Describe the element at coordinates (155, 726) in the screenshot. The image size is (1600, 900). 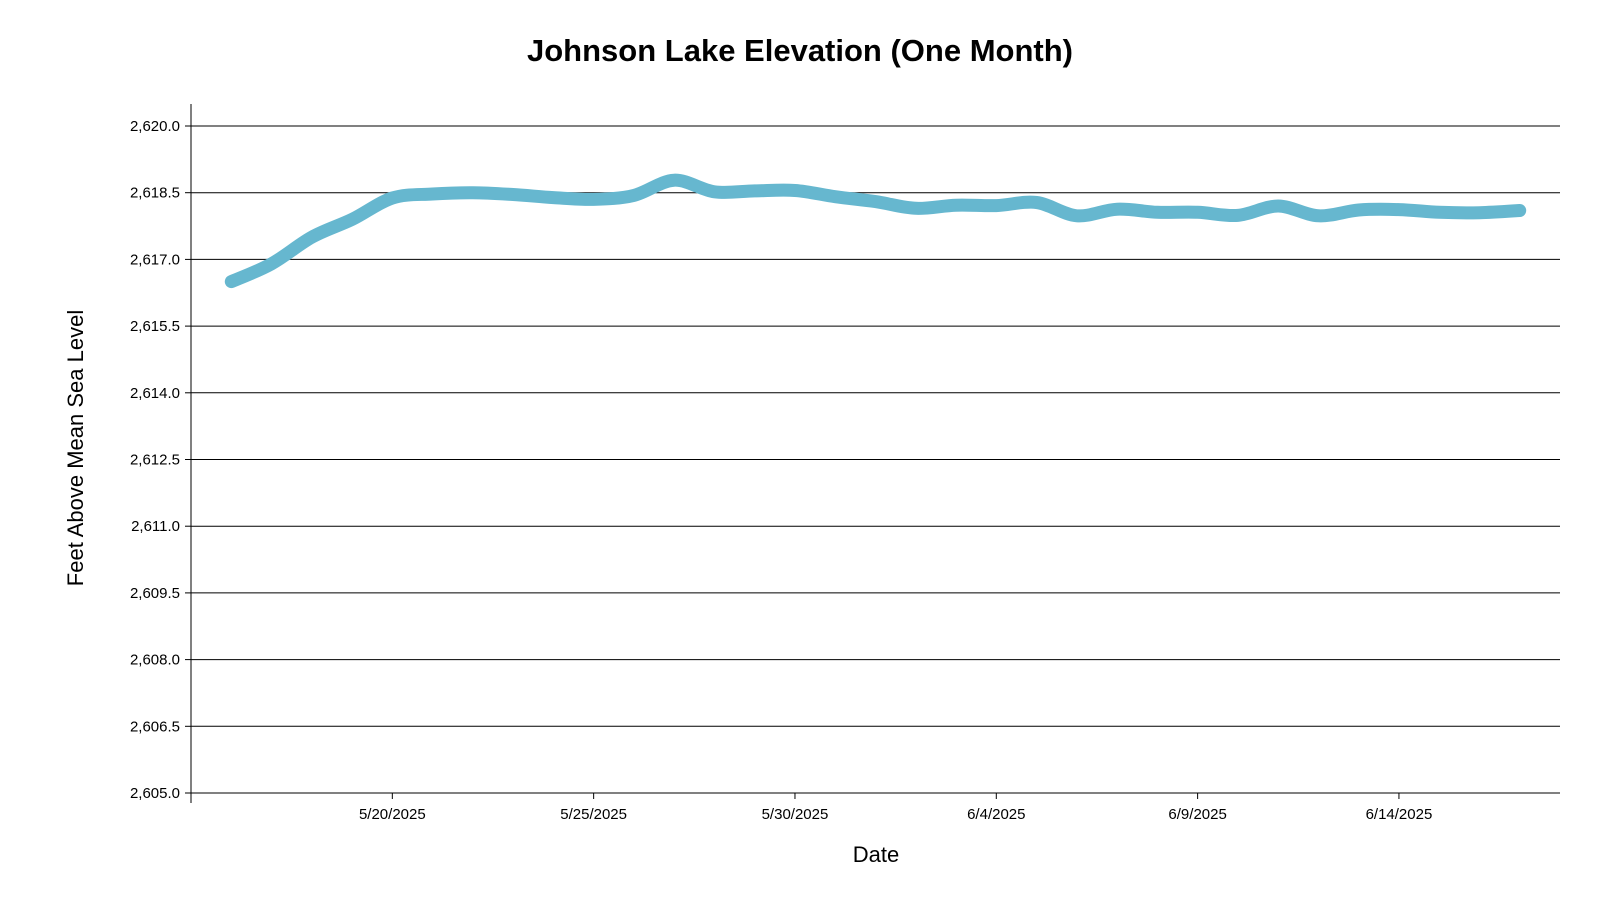
I see `y-tick-label: 2,606.5` at that location.